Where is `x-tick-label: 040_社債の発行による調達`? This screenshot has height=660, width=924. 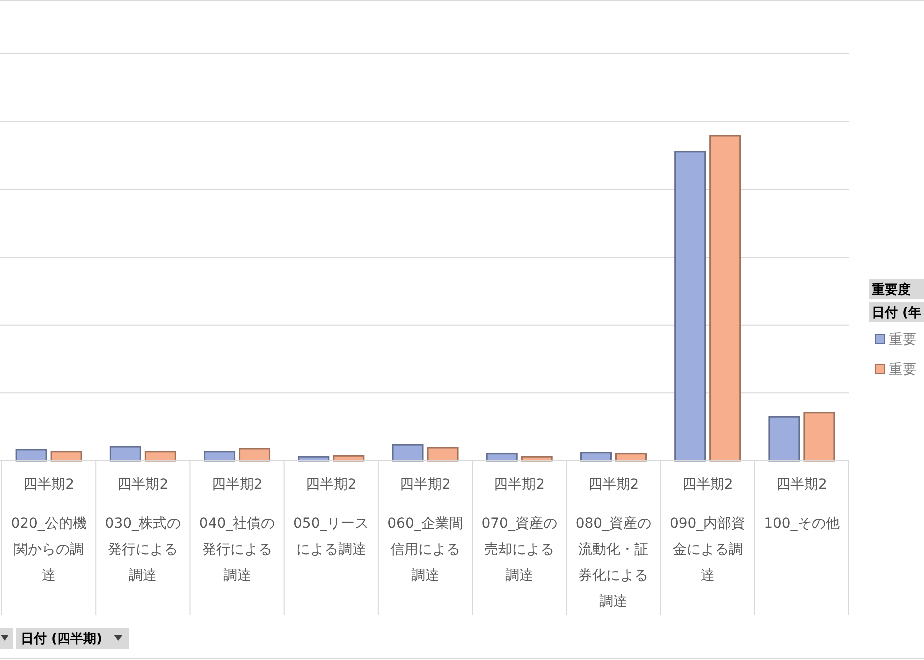 x-tick-label: 040_社債の発行による調達 is located at coordinates (237, 550).